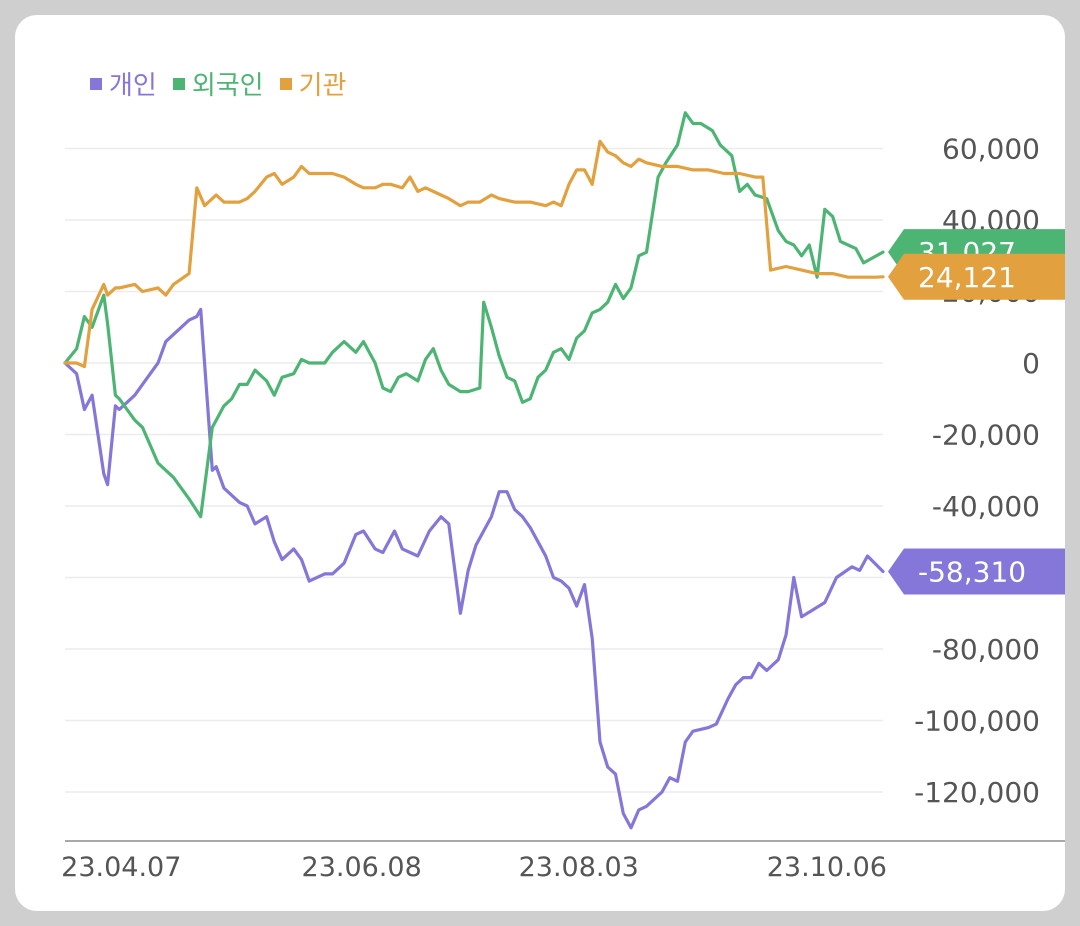 This screenshot has height=926, width=1080. What do you see at coordinates (972, 571) in the screenshot?
I see `series-value-label-0: -58,310` at bounding box center [972, 571].